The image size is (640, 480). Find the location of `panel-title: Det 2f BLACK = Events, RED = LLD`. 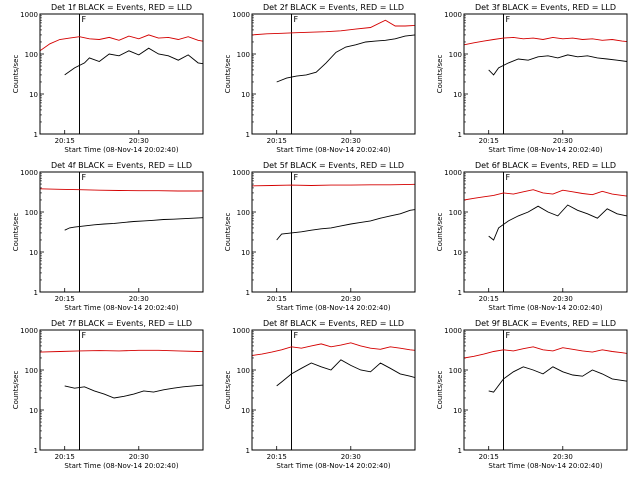

panel-title: Det 2f BLACK = Events, RED = LLD is located at coordinates (333, 7).